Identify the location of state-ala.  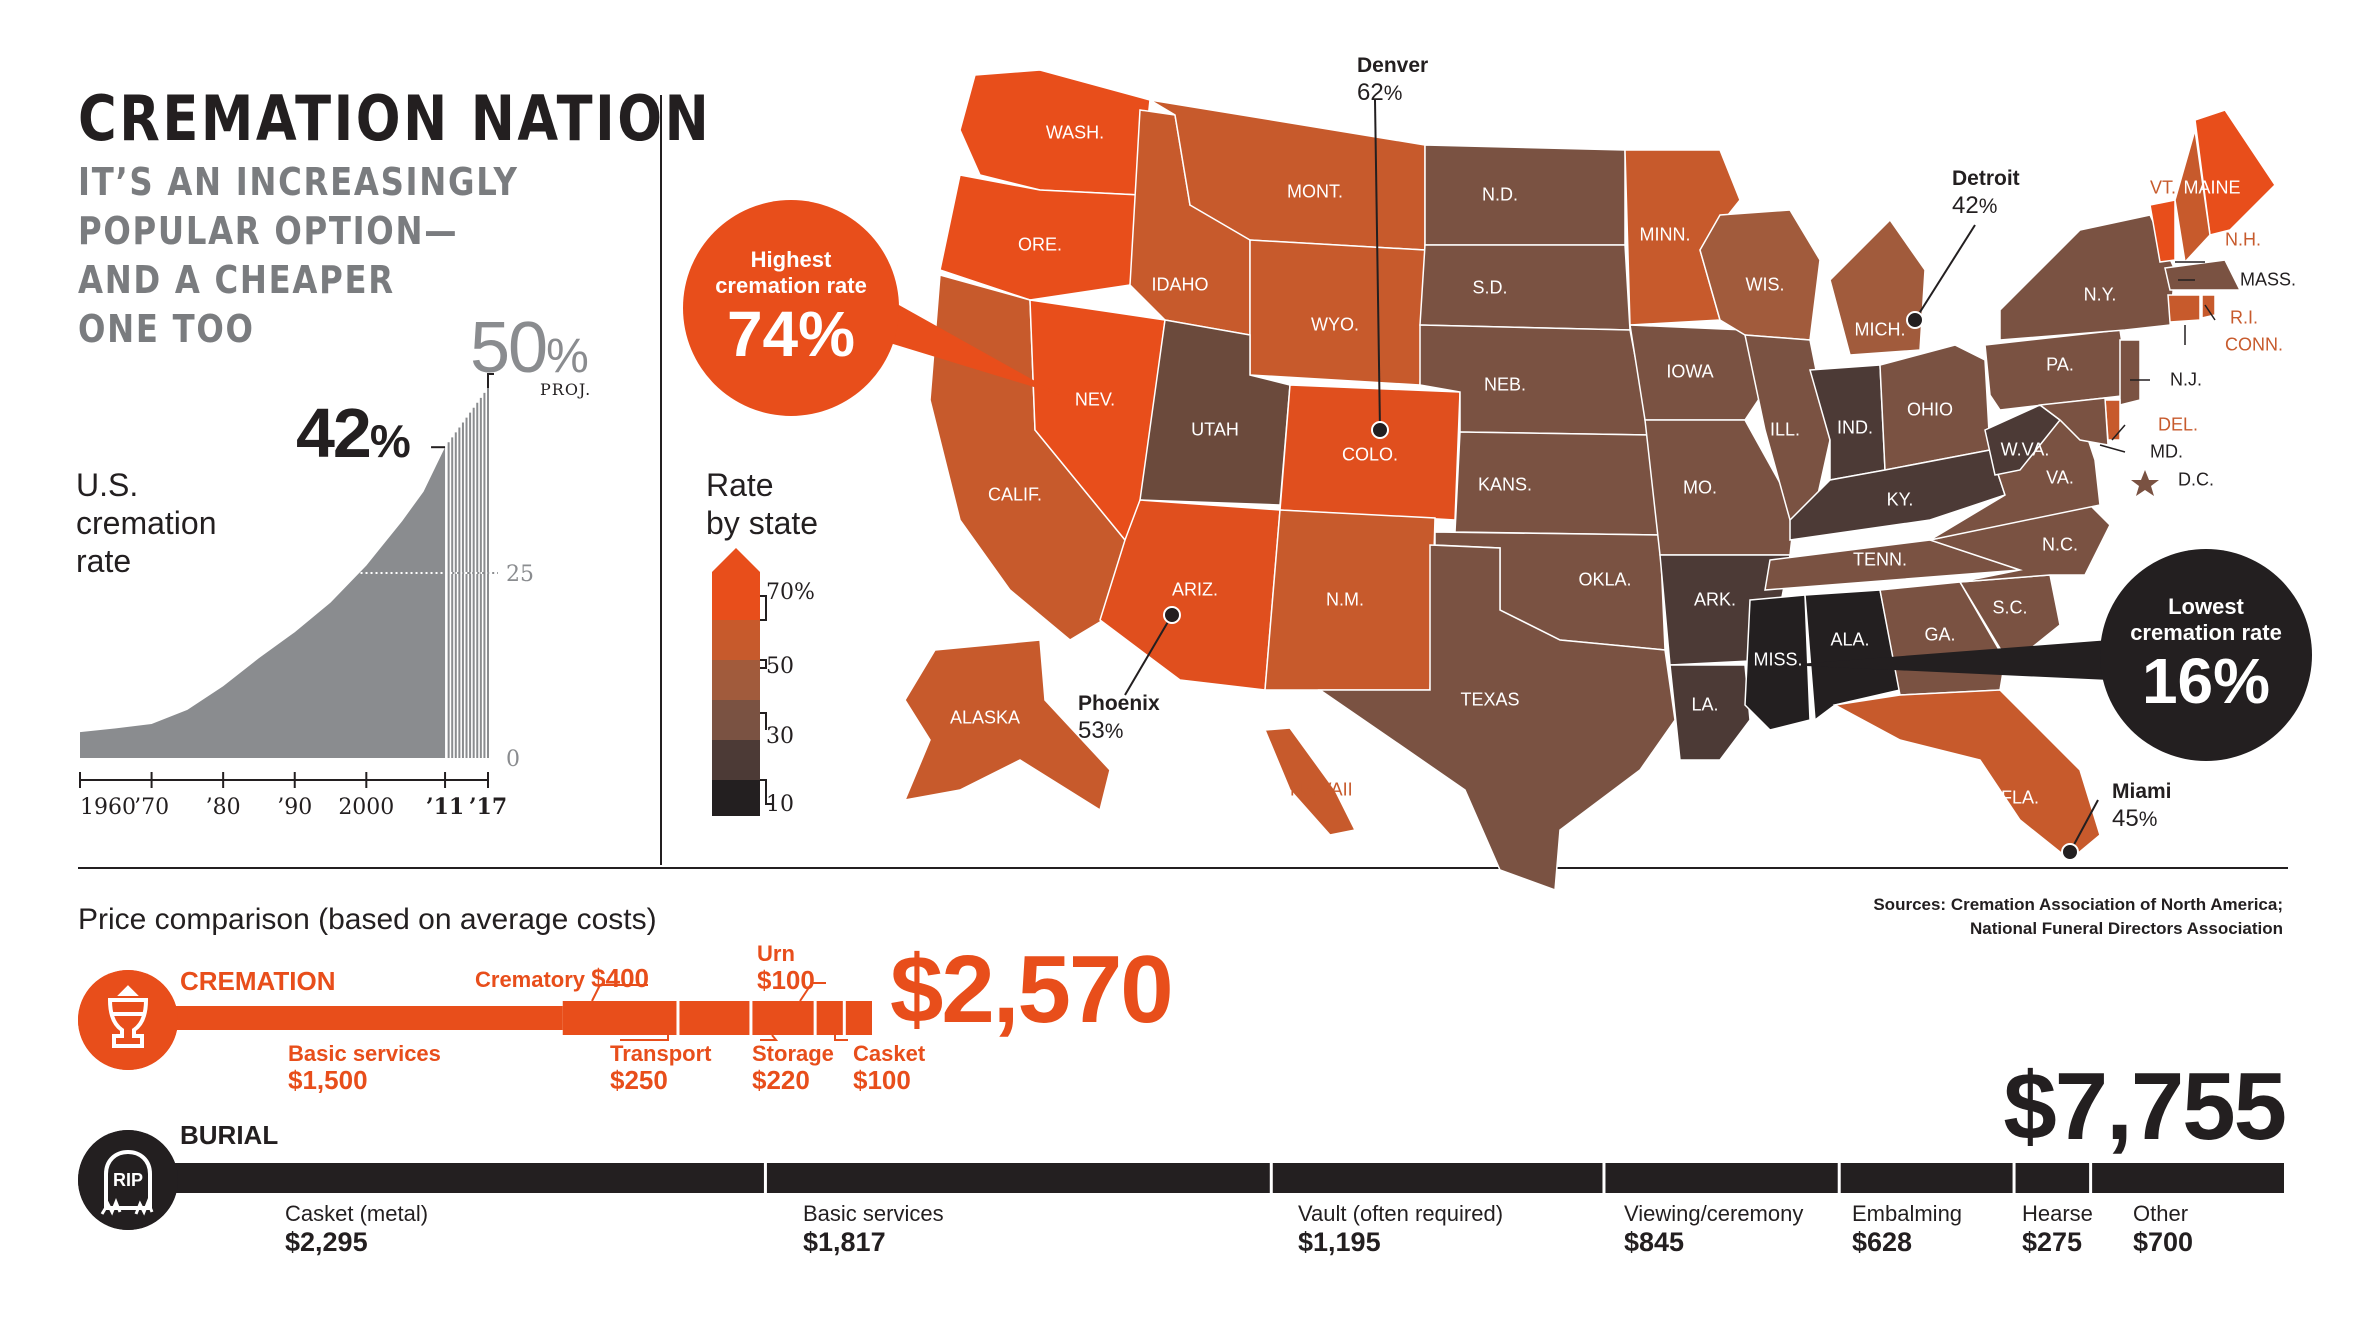
(1852, 655).